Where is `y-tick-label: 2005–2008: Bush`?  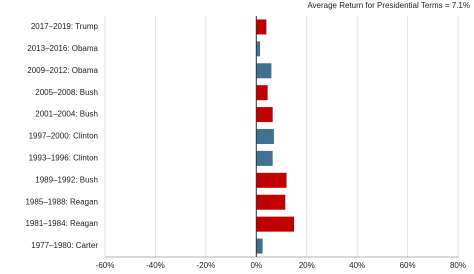
y-tick-label: 2005–2008: Bush is located at coordinates (66, 92).